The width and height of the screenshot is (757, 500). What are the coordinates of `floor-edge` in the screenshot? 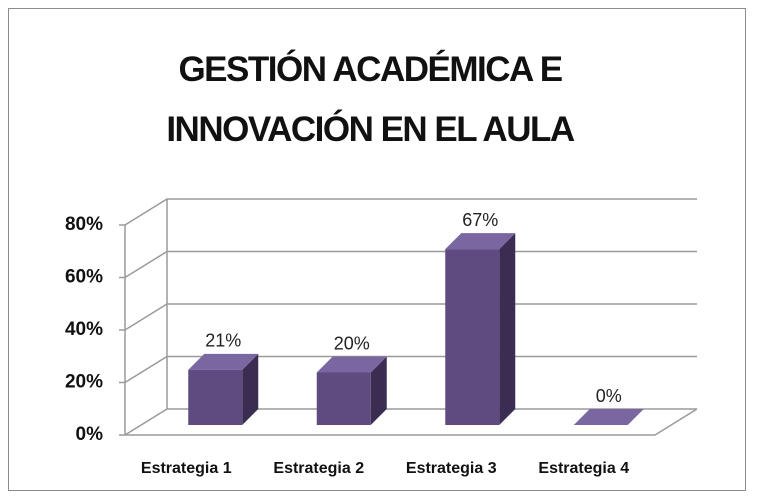 It's located at (411, 422).